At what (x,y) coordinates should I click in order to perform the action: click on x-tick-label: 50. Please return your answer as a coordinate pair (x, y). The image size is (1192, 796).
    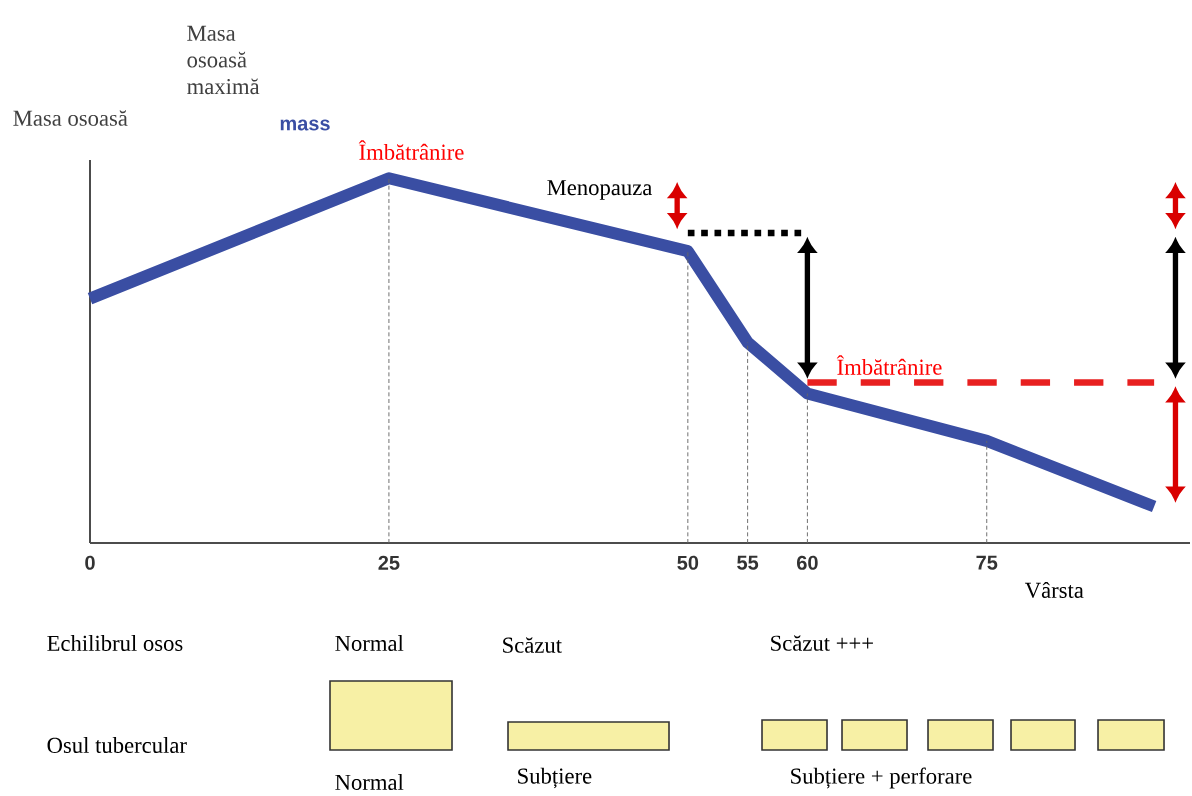
    Looking at the image, I should click on (688, 562).